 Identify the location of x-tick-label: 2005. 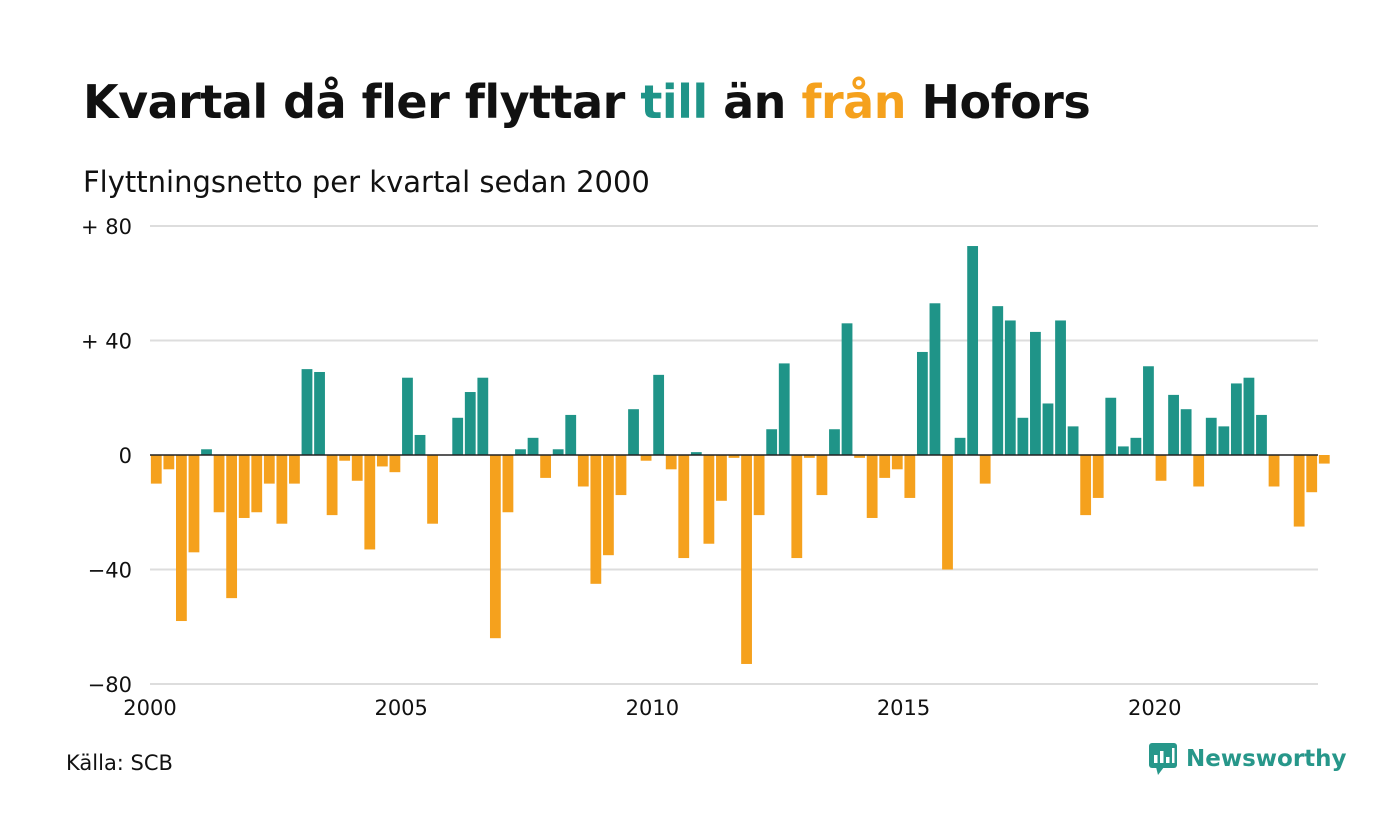
(400, 708).